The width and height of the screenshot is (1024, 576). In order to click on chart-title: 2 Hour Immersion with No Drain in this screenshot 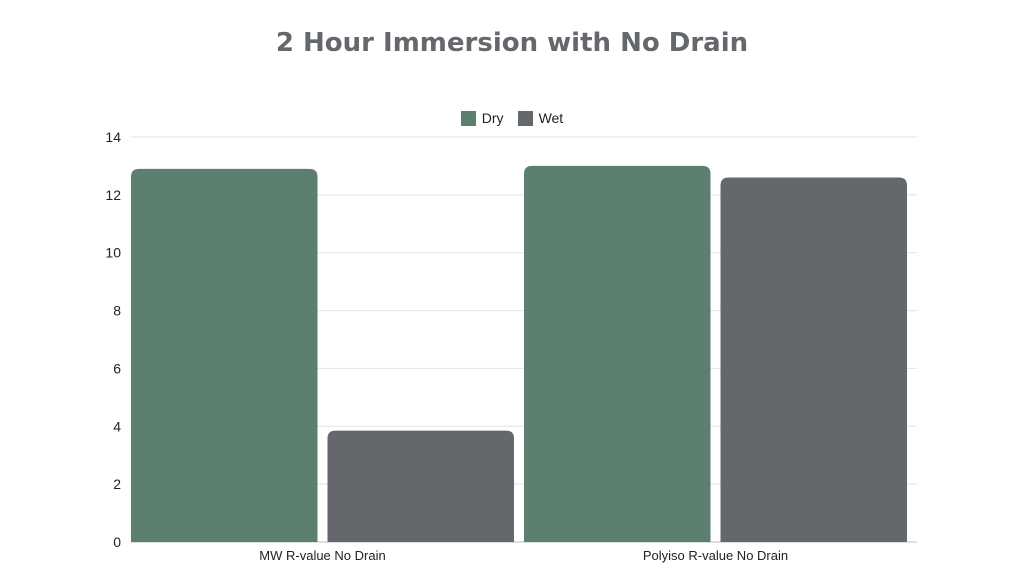, I will do `click(512, 43)`.